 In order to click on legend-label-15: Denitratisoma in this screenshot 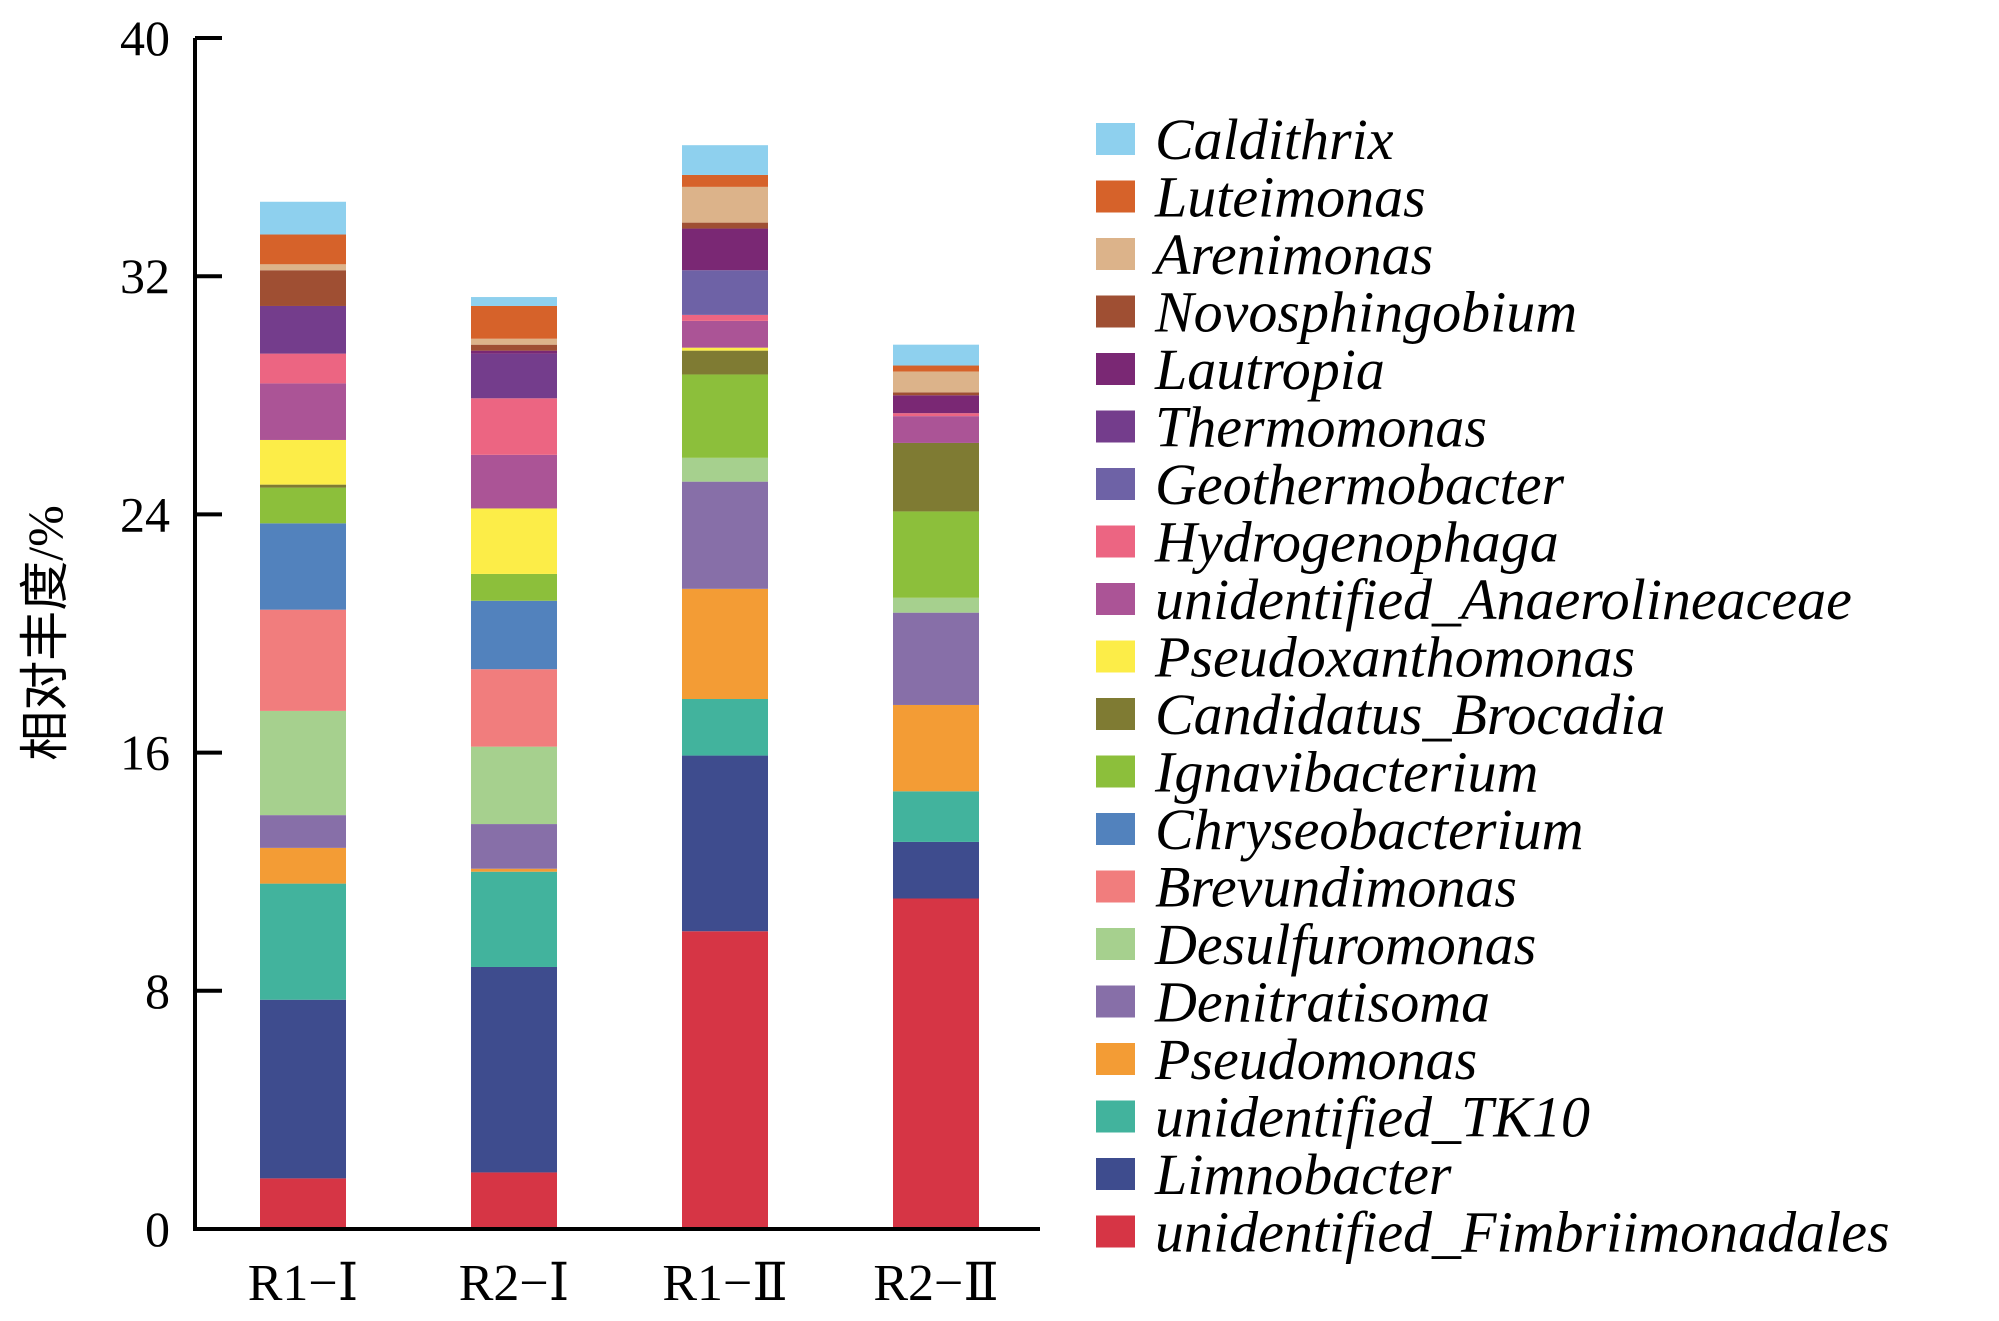, I will do `click(1322, 1002)`.